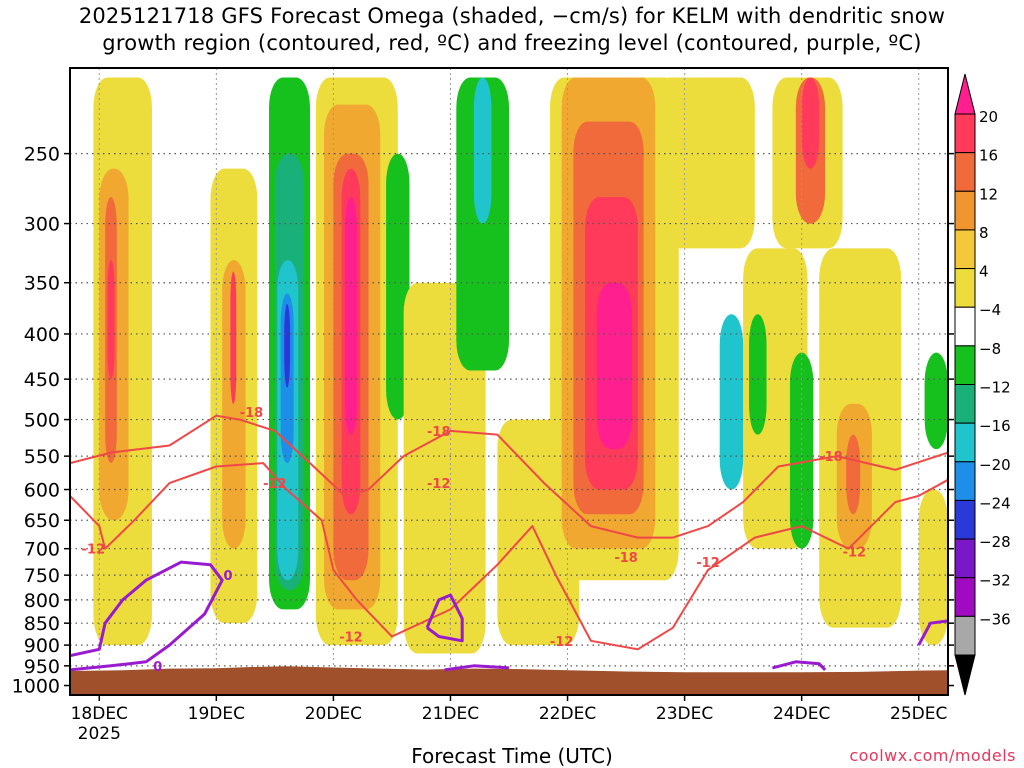 This screenshot has height=768, width=1024. I want to click on y-tick-label: 700, so click(42, 550).